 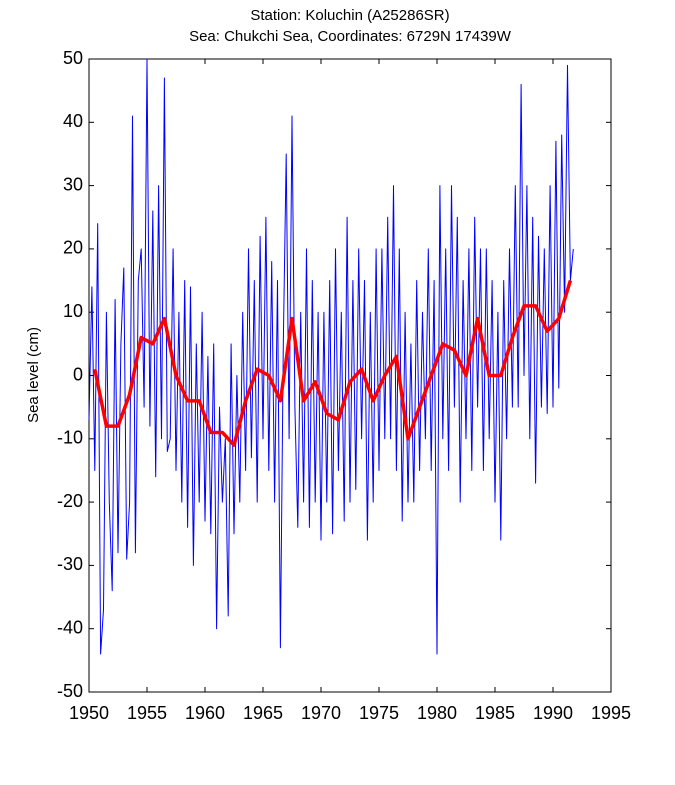 What do you see at coordinates (553, 713) in the screenshot?
I see `x-tick-label: 1990` at bounding box center [553, 713].